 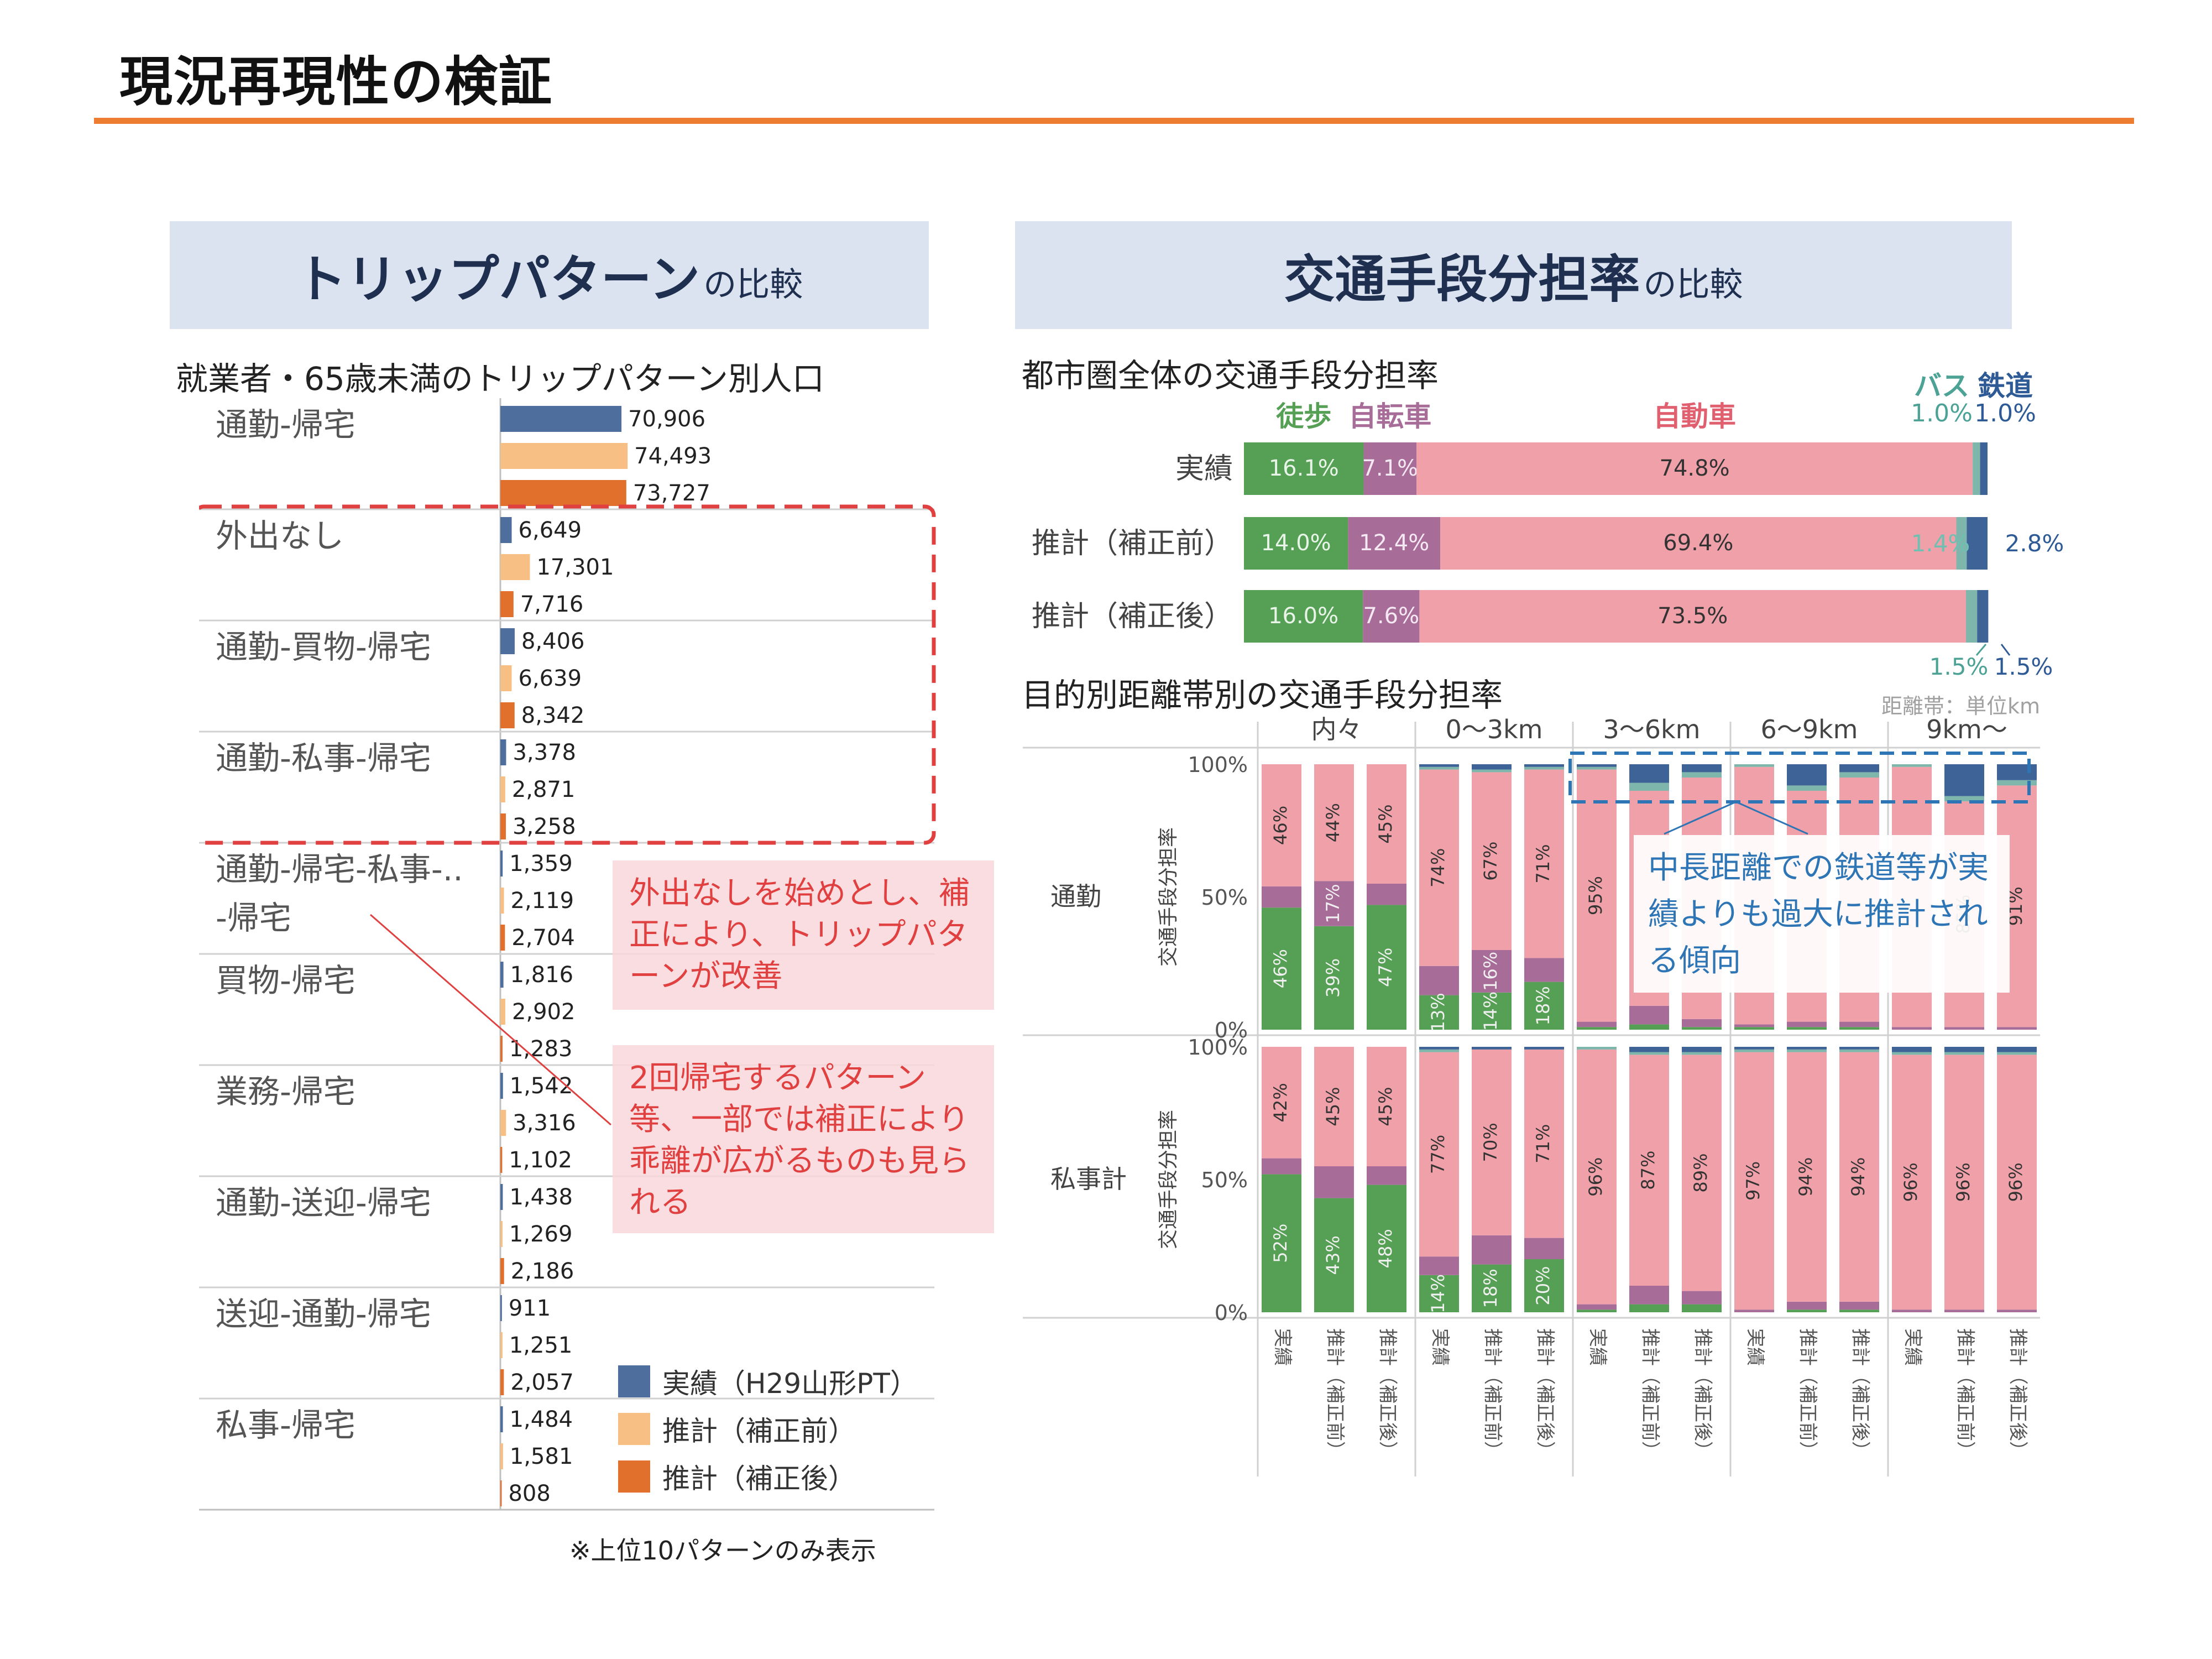 I want to click on callout-divergence: 2回帰宅するパターン等、一部では補正により乖離が広がるものも見られる, so click(x=803, y=1139).